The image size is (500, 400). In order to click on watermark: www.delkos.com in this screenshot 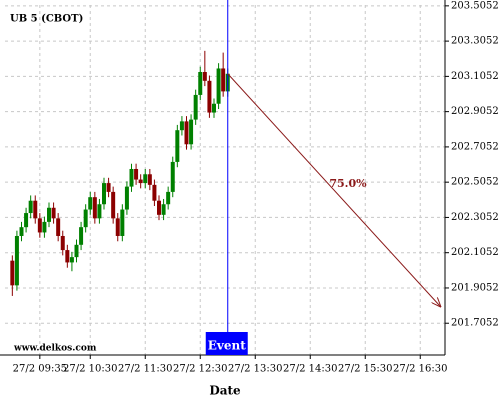, I will do `click(55, 349)`.